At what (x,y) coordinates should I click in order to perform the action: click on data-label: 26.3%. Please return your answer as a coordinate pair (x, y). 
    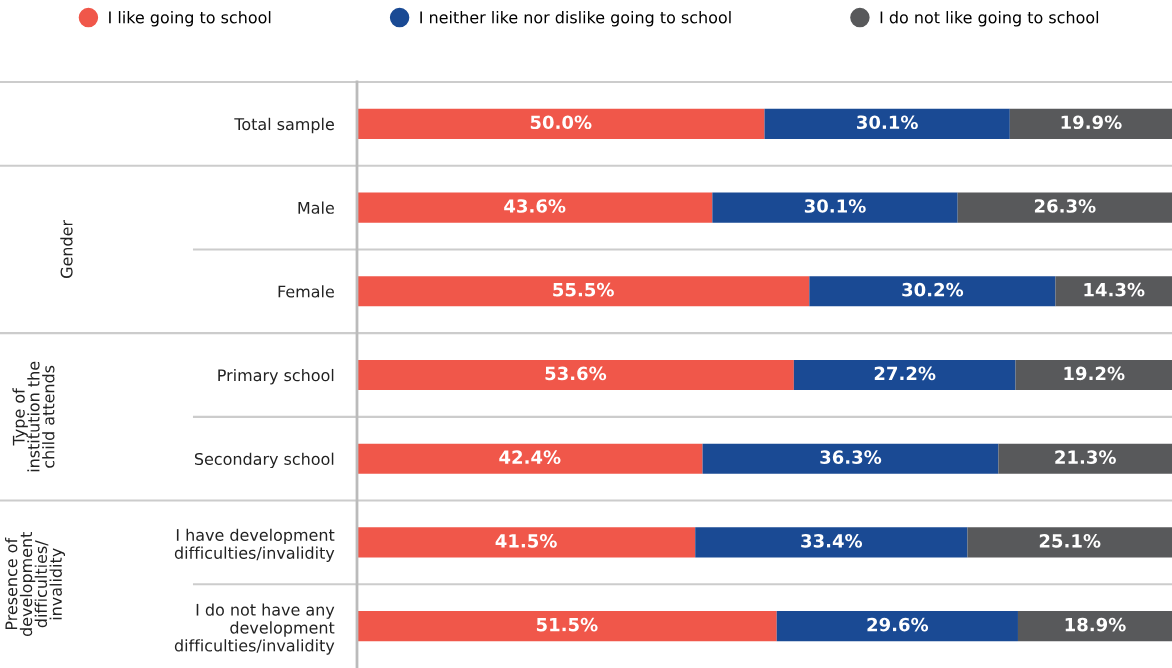
    Looking at the image, I should click on (1065, 206).